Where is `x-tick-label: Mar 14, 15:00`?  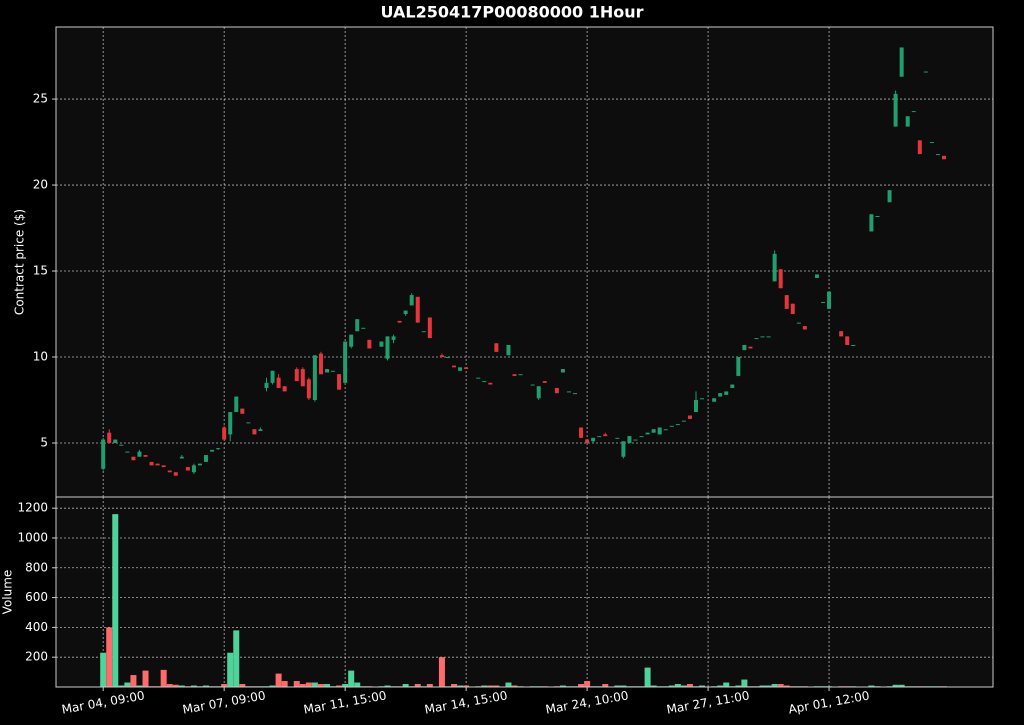 x-tick-label: Mar 14, 15:00 is located at coordinates (465, 702).